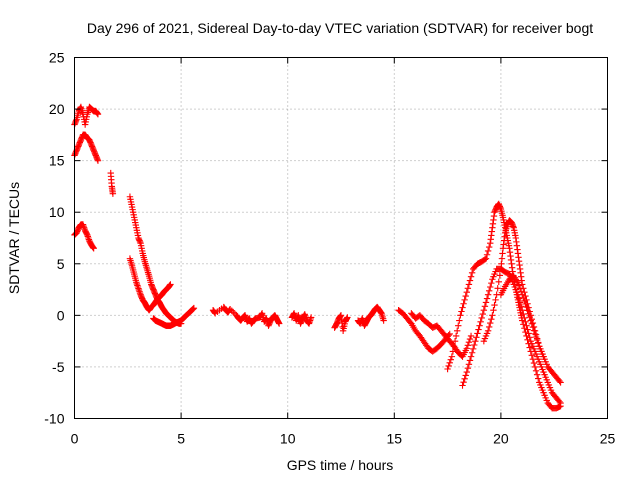 Image resolution: width=640 pixels, height=480 pixels. I want to click on series-trace-a-lower, so click(86, 147).